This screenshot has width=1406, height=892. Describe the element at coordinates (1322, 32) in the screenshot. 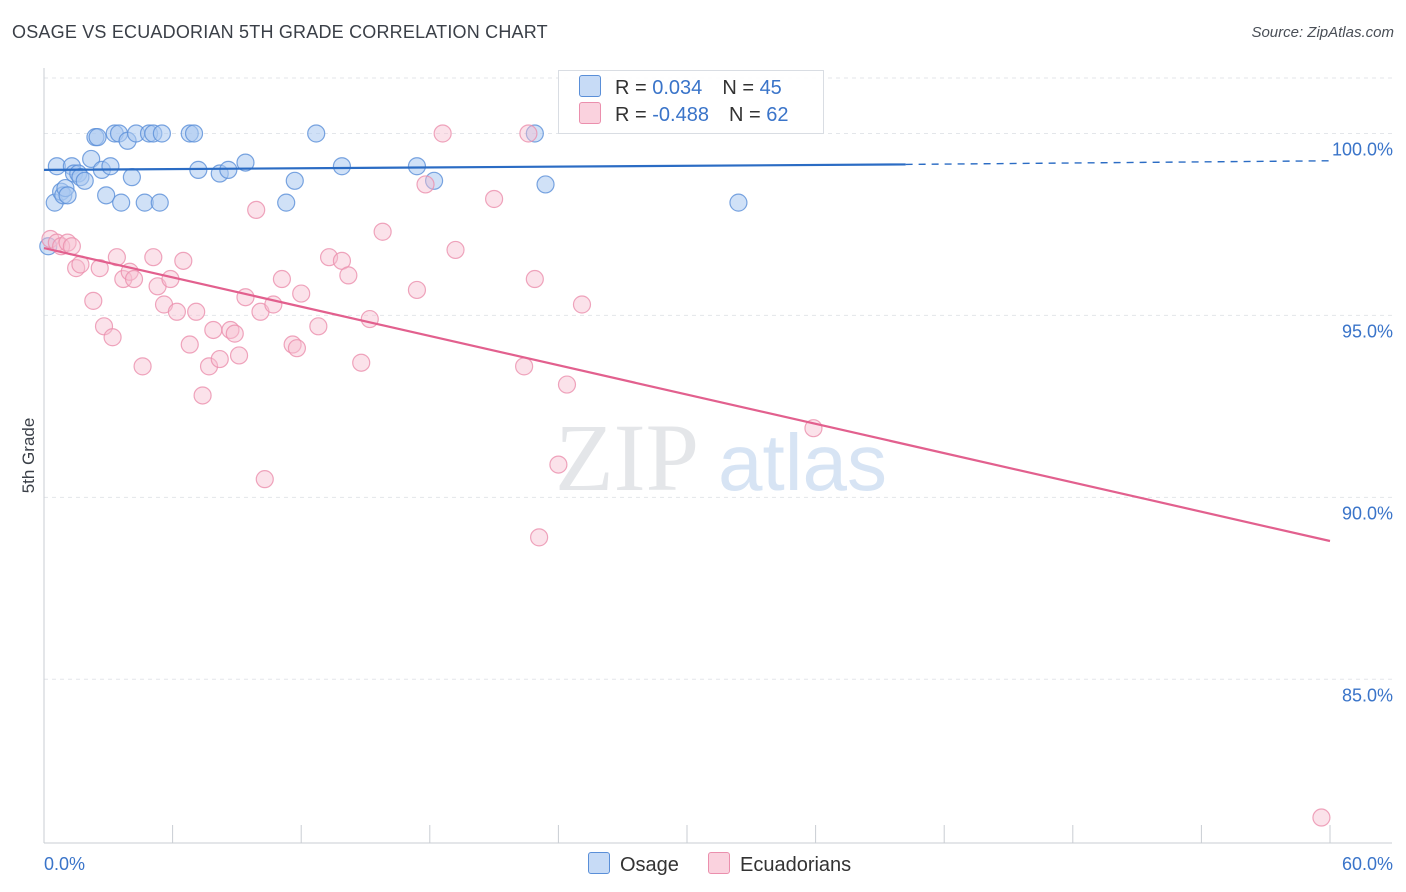

I see `source-label: Source: ZipAtlas.com` at that location.